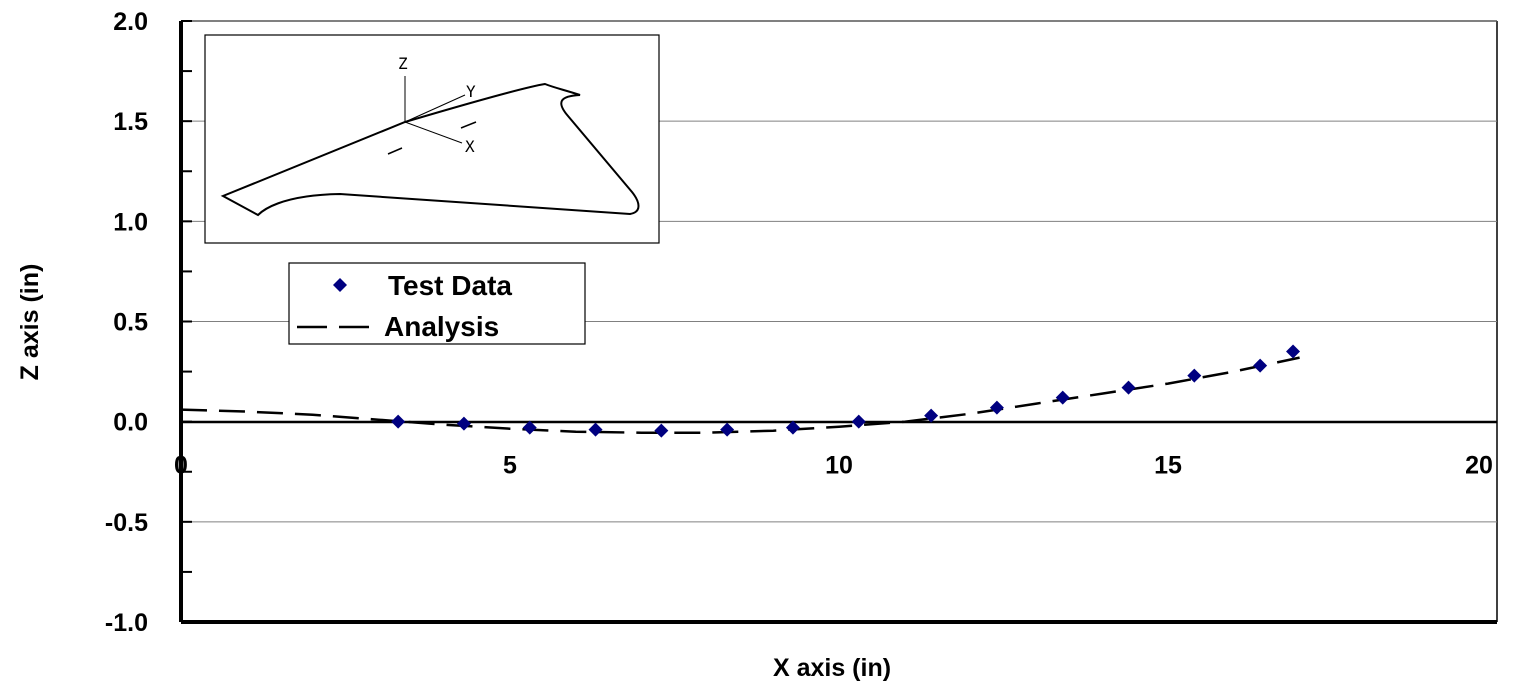 The image size is (1518, 691). What do you see at coordinates (130, 122) in the screenshot?
I see `y-tick-label: 1.5` at bounding box center [130, 122].